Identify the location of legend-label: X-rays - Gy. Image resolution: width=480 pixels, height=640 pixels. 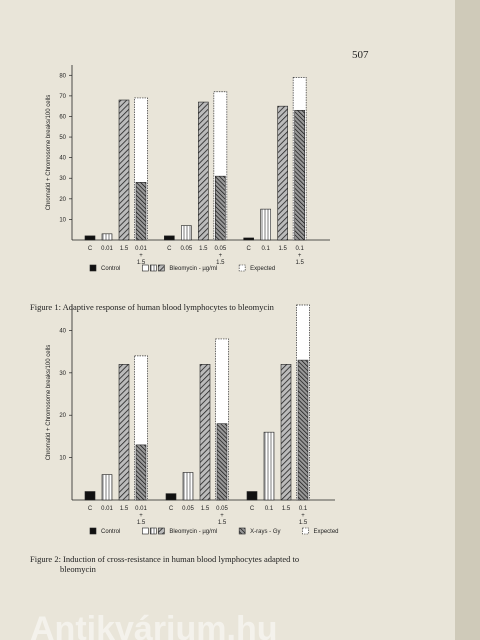
(265, 532).